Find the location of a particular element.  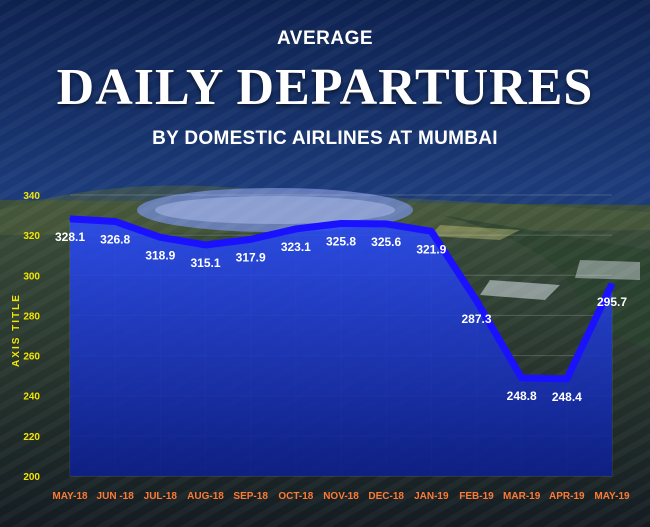

x-tick-label: MAR-19 is located at coordinates (522, 496).